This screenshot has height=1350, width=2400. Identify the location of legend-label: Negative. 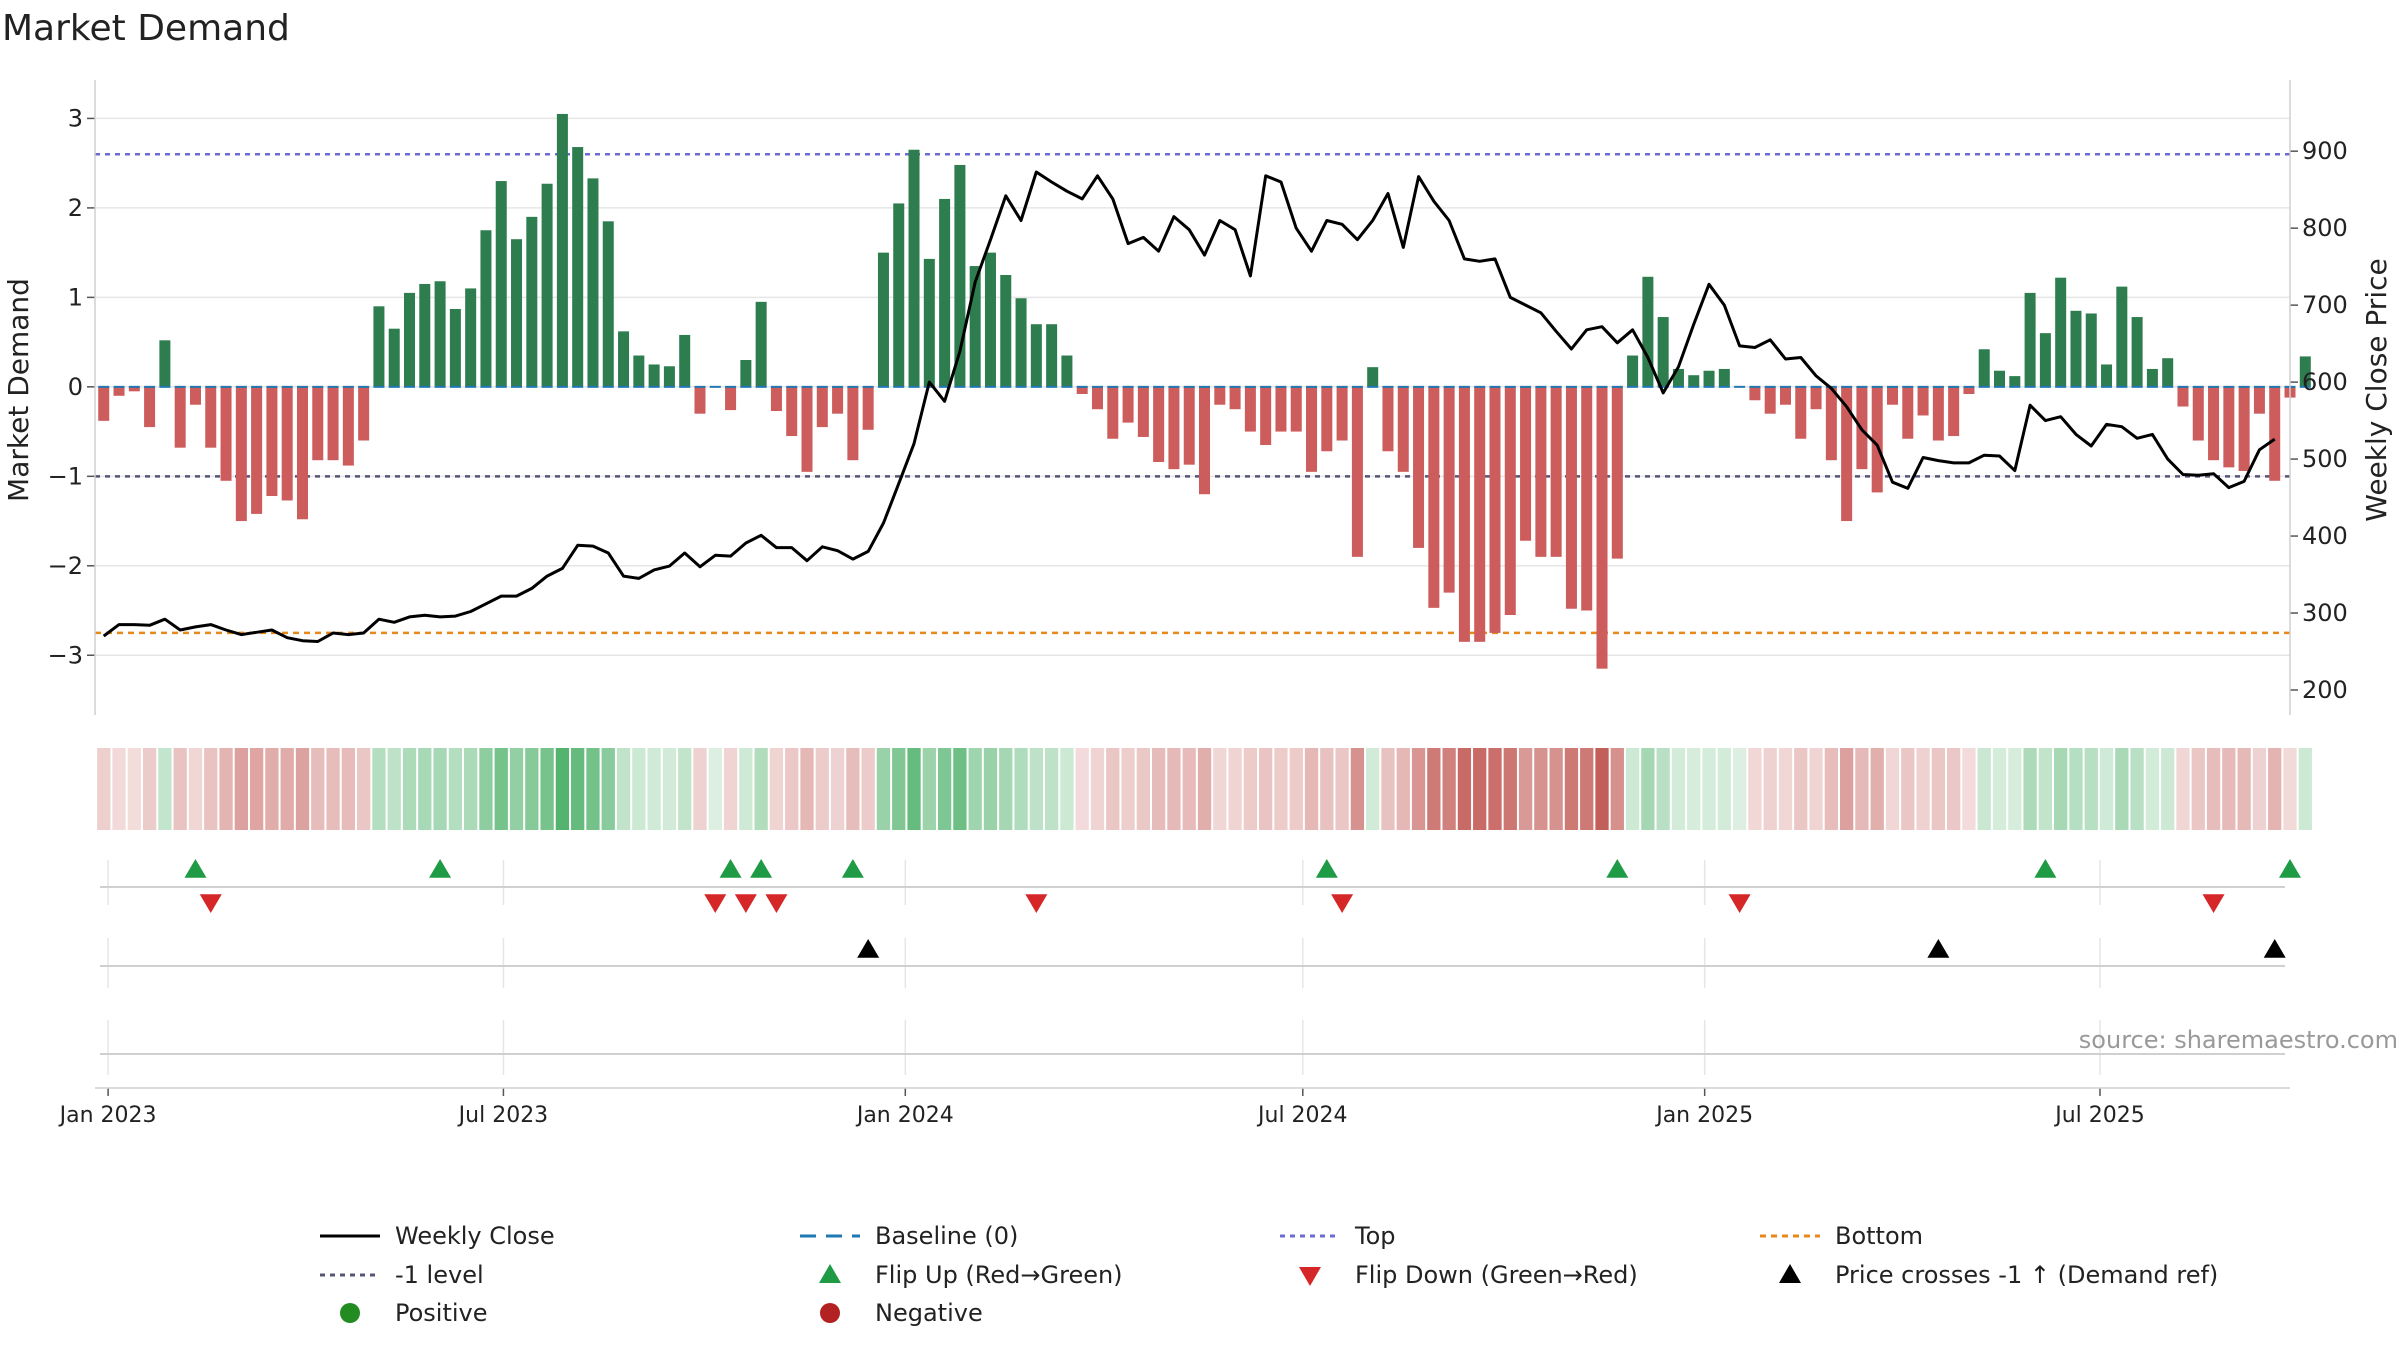
(929, 1313).